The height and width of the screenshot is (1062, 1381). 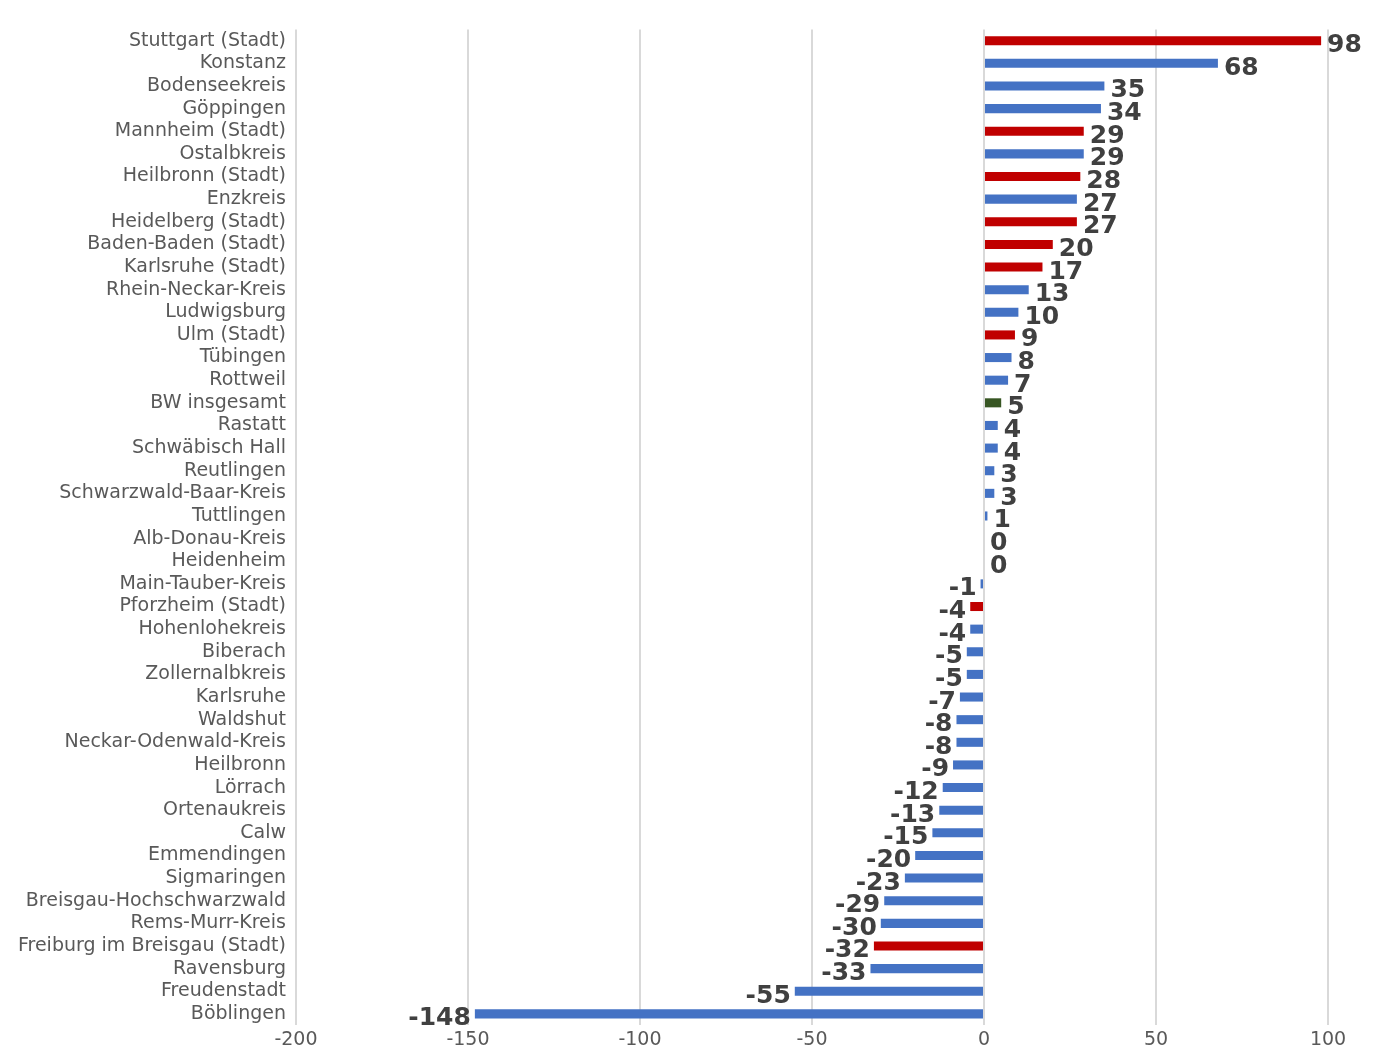 I want to click on y-tick-label: Schwarzwald-Baar-Kreis, so click(x=172, y=491).